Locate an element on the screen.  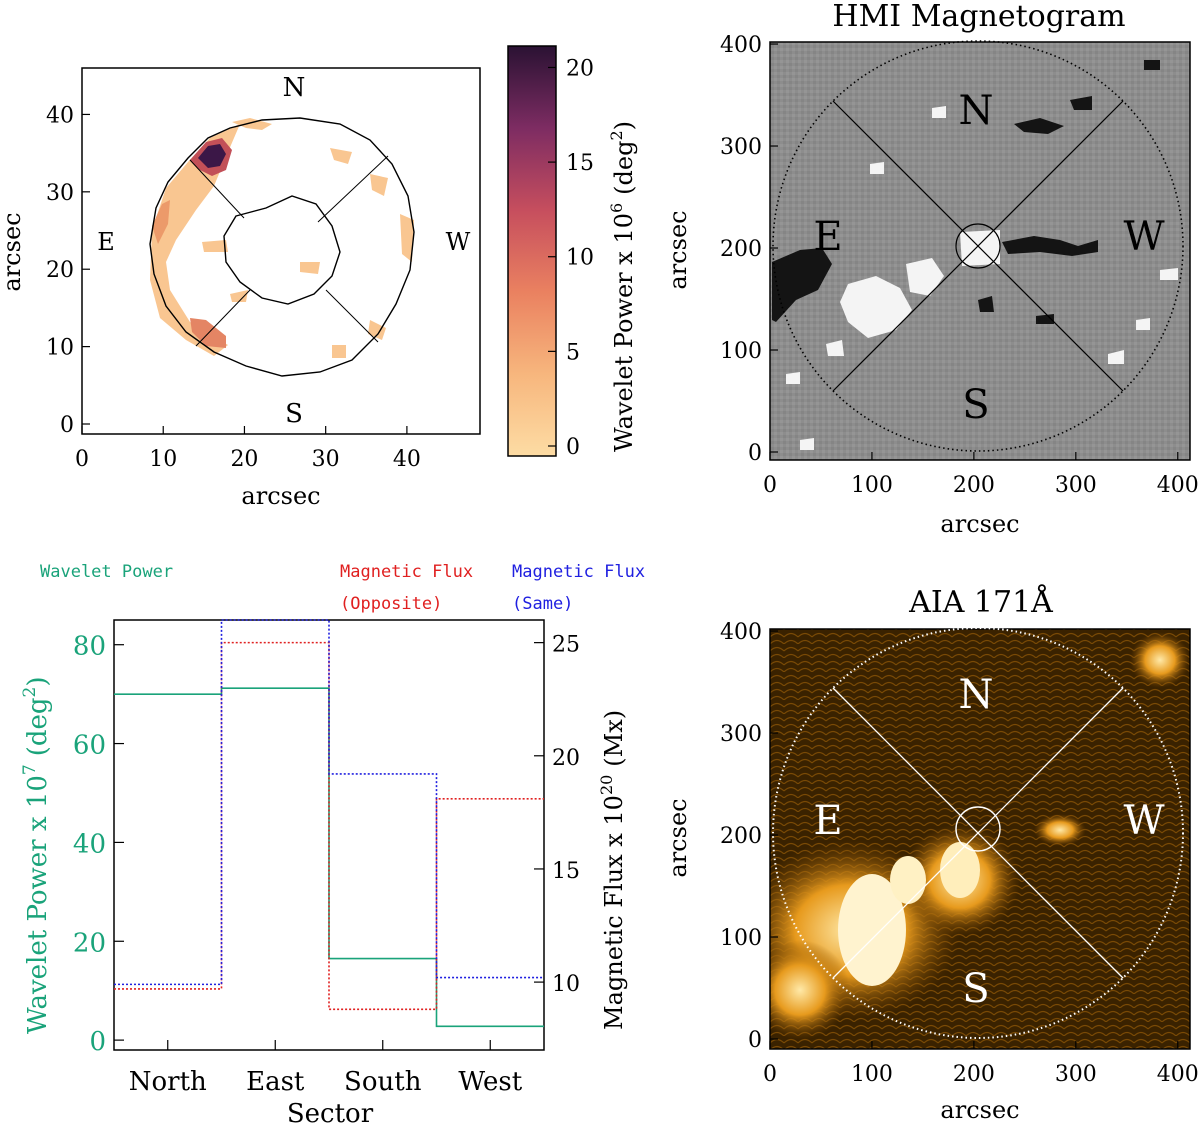
colorbar-tick-label: 20 is located at coordinates (580, 68).